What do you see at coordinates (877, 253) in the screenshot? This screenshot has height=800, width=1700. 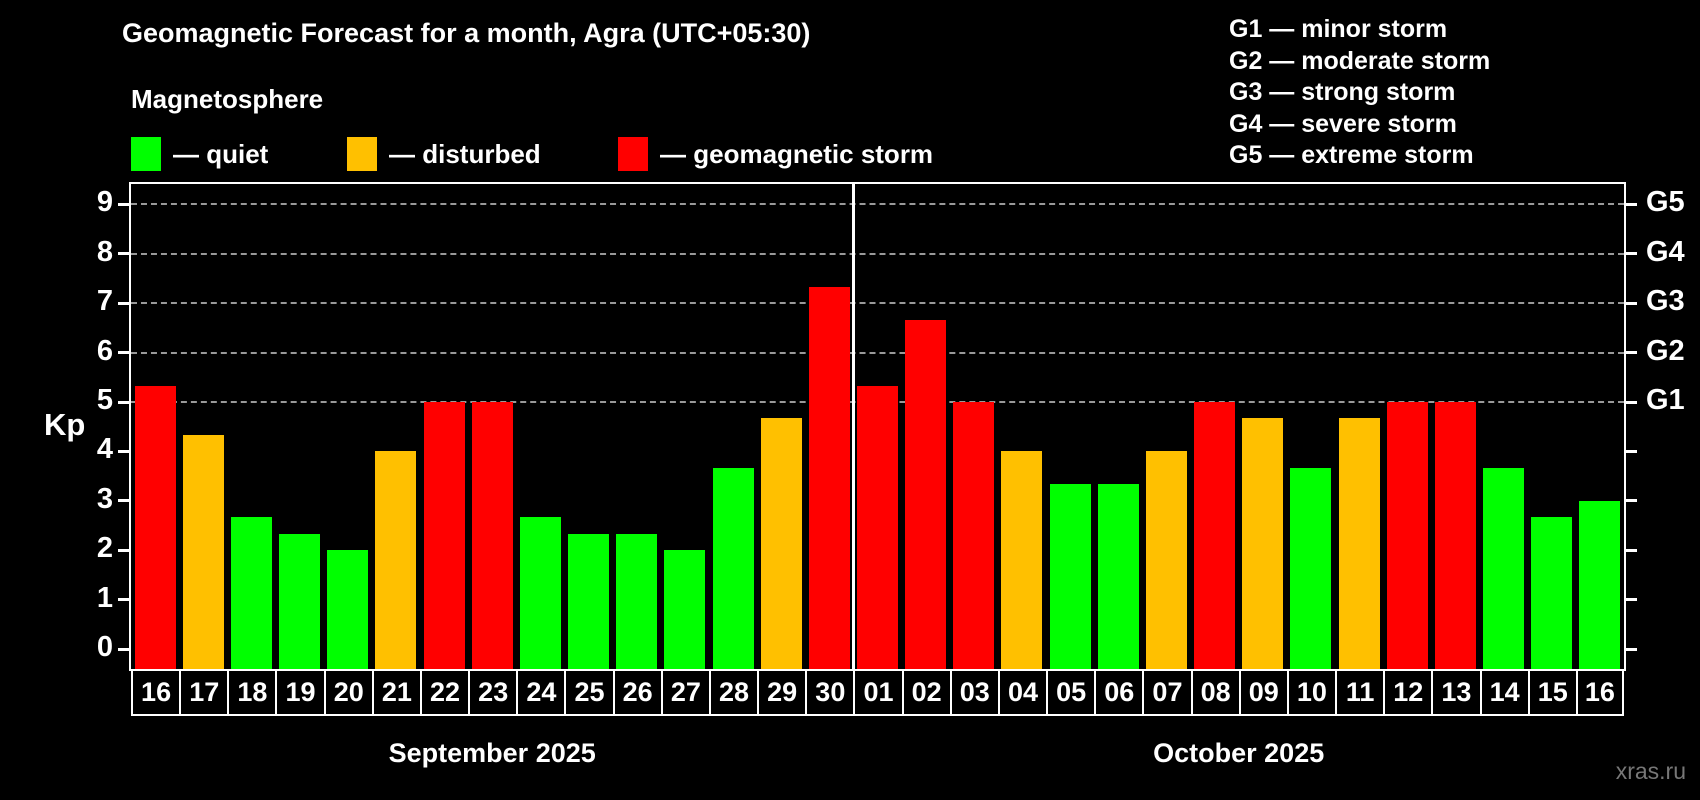 I see `gridline-kp8` at bounding box center [877, 253].